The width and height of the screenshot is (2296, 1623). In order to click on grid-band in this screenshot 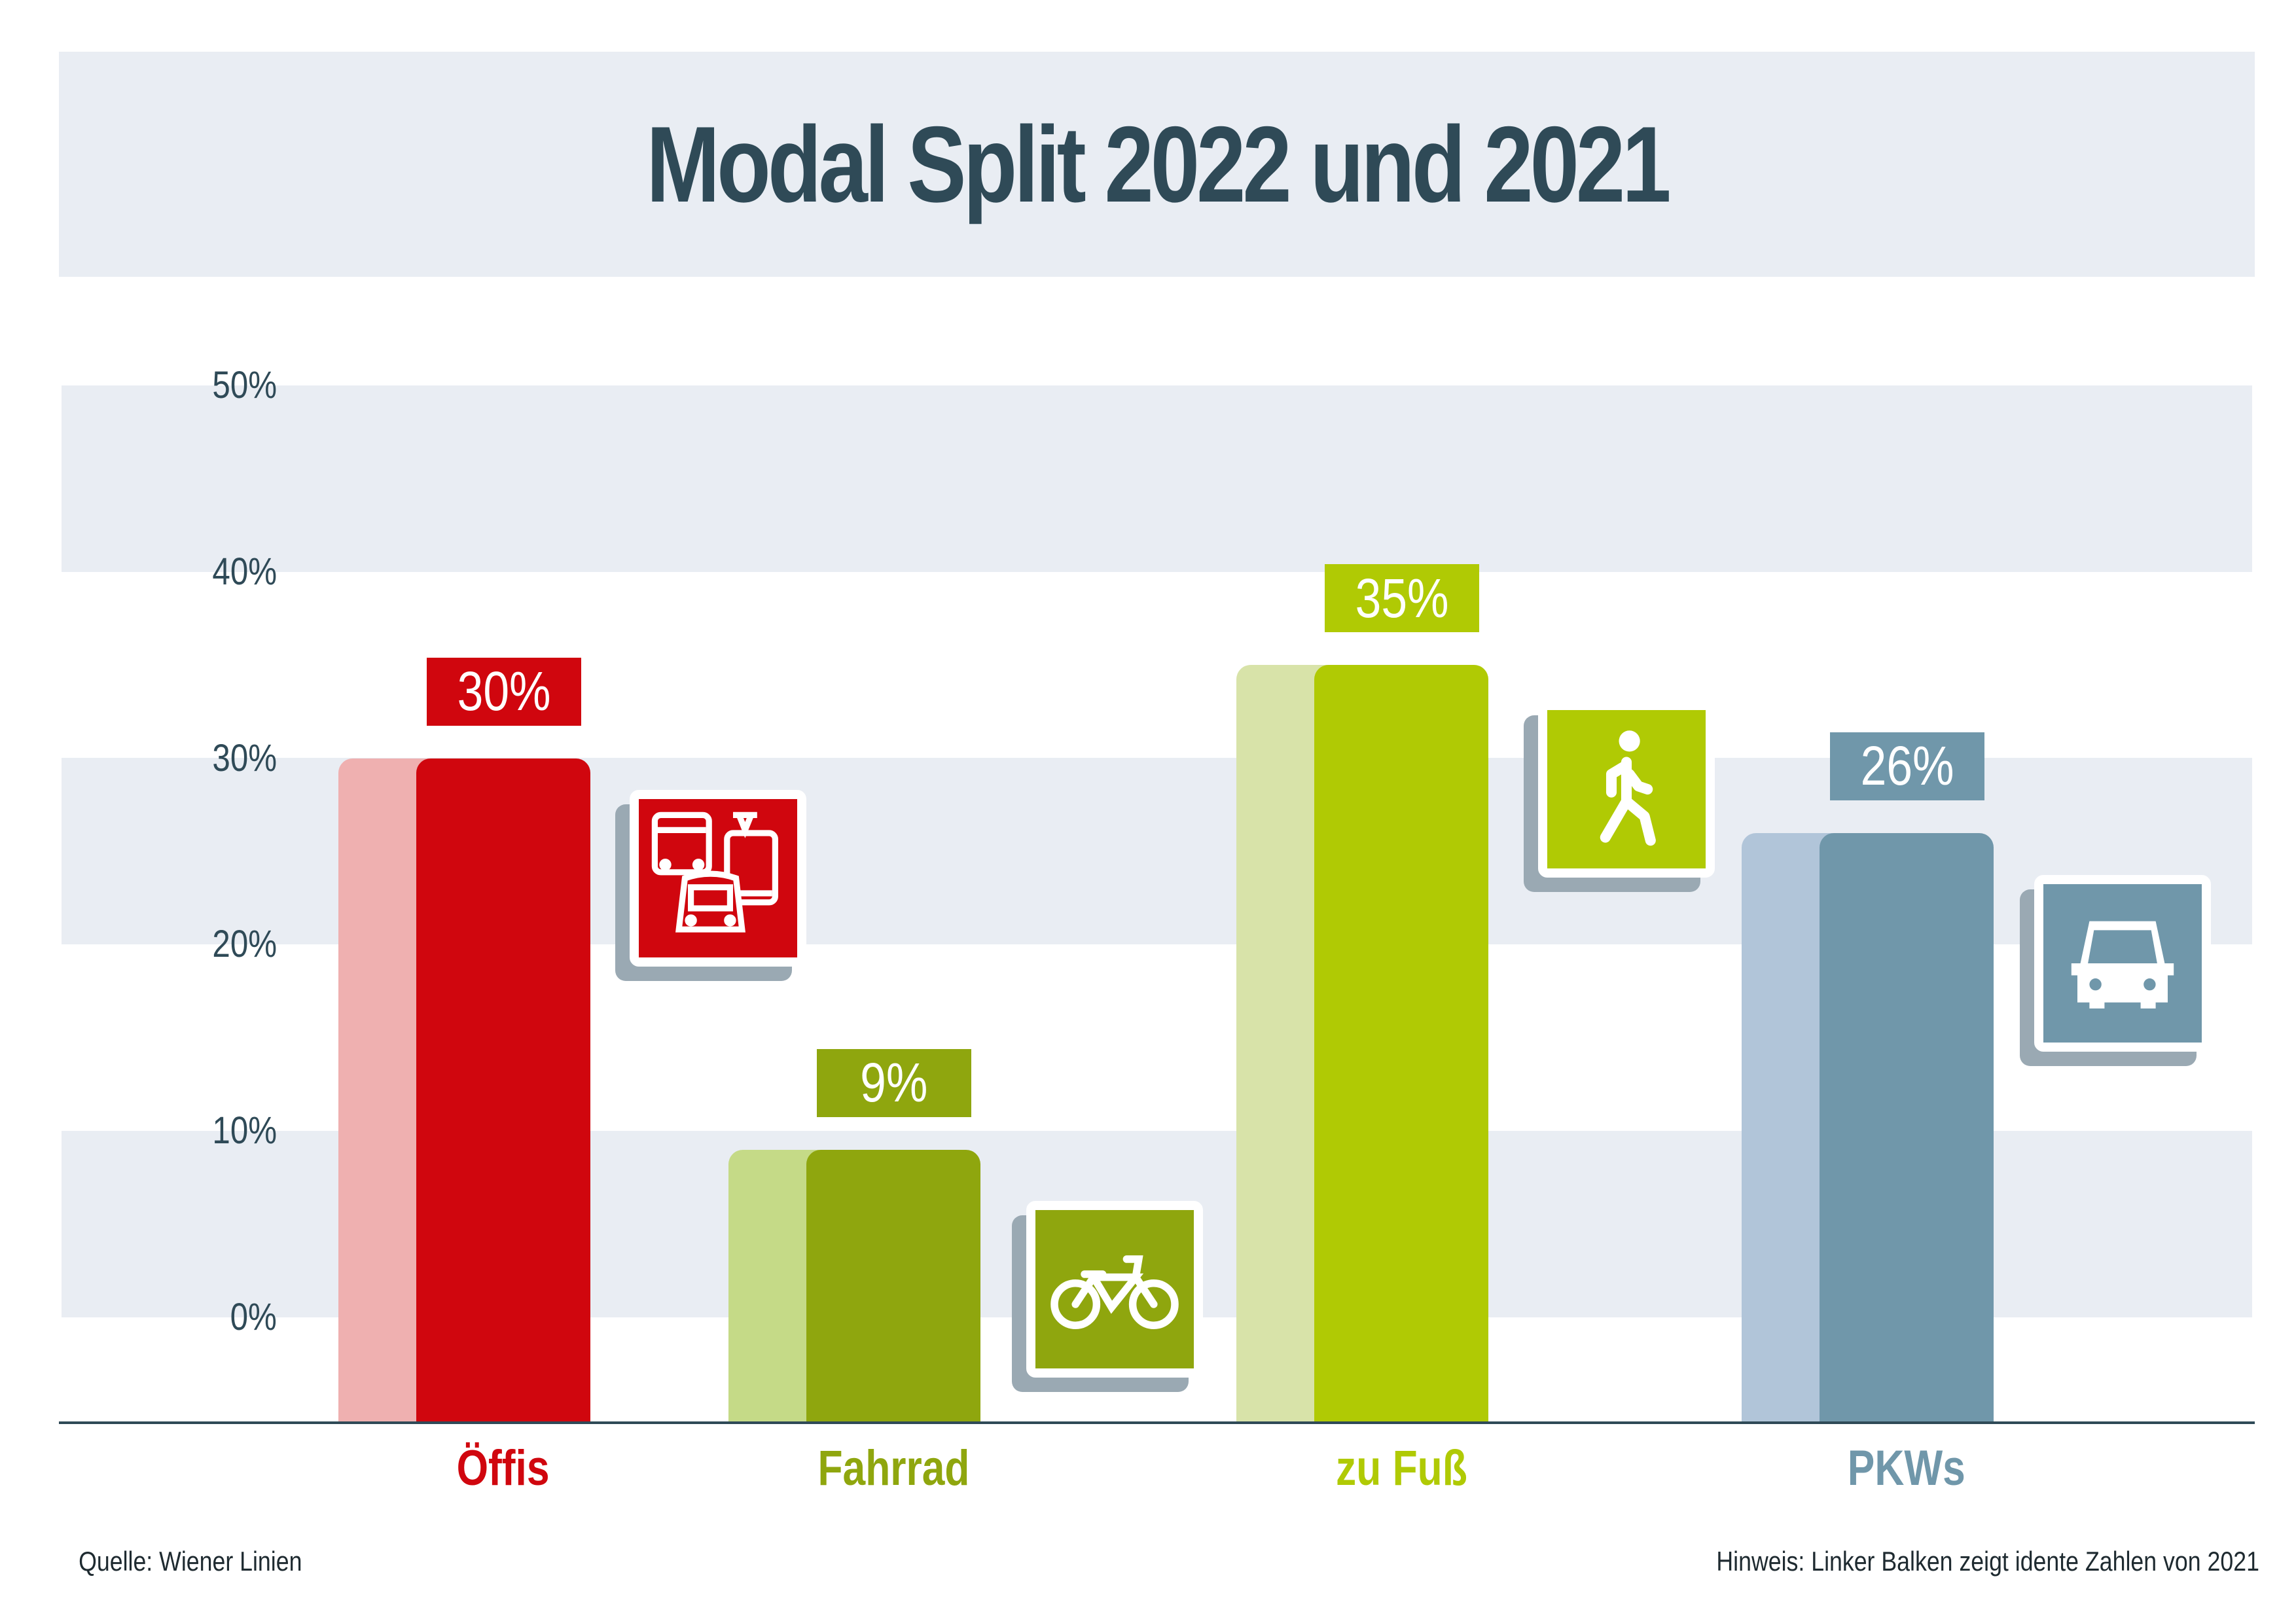, I will do `click(1157, 479)`.